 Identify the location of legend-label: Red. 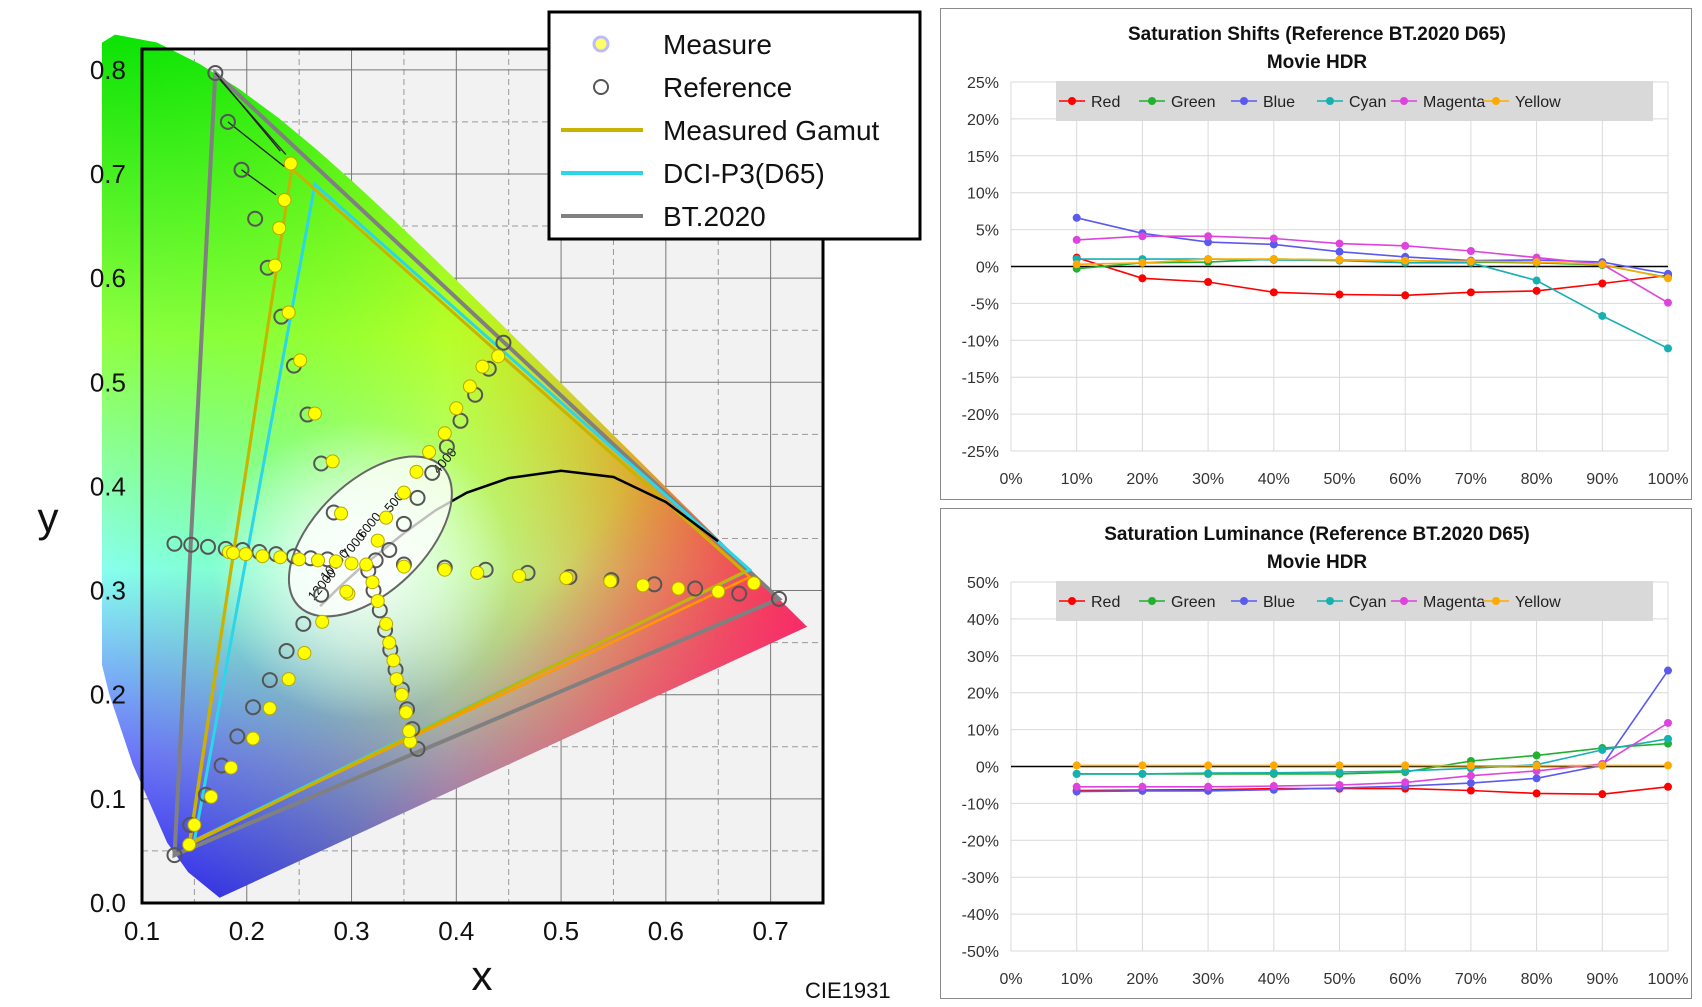
(1105, 102).